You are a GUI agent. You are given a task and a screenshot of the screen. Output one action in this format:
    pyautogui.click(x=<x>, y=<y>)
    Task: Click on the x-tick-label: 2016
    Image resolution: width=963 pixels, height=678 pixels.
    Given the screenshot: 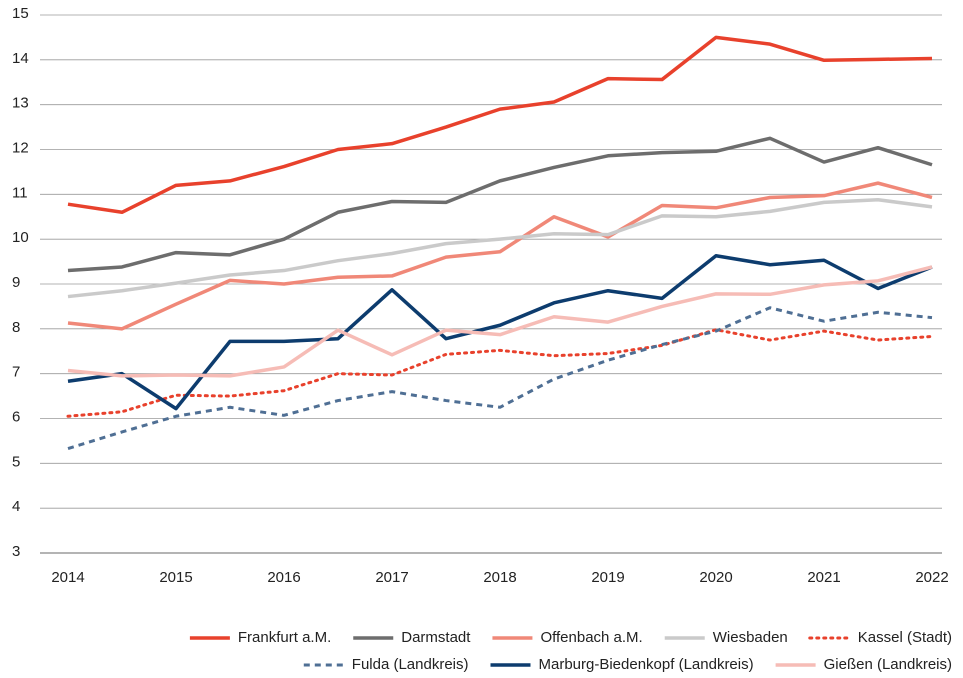 What is the action you would take?
    pyautogui.click(x=283, y=577)
    